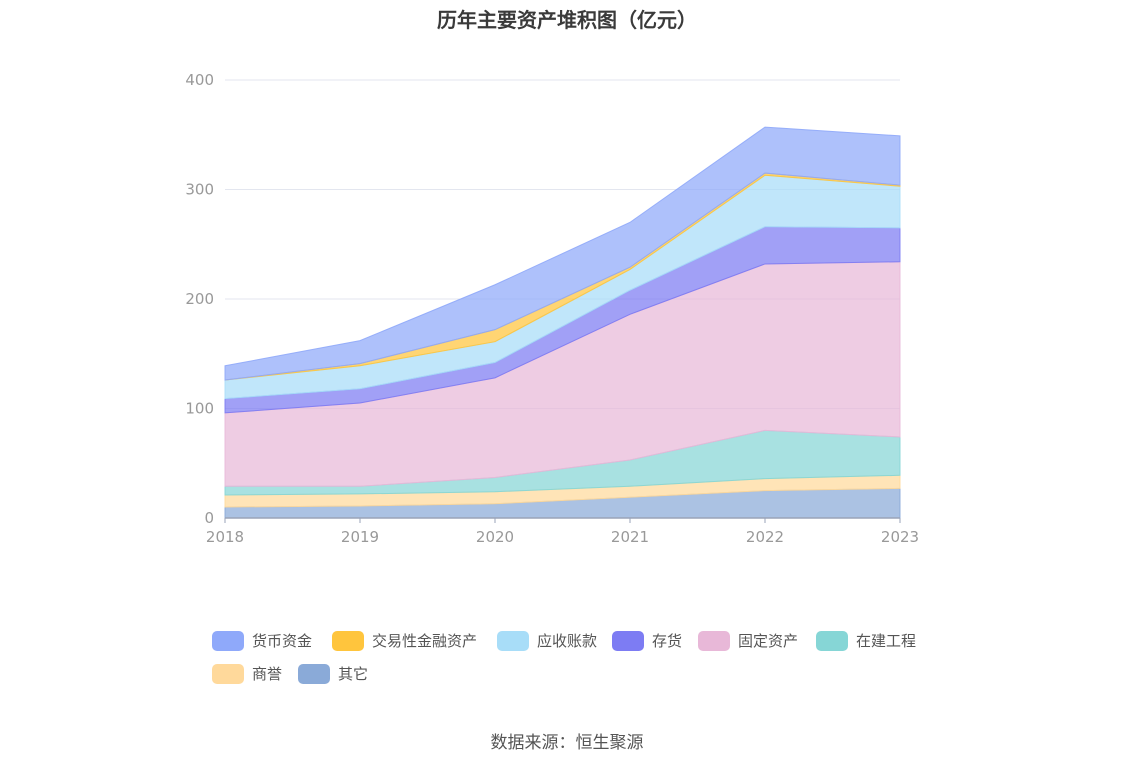 The width and height of the screenshot is (1134, 766). What do you see at coordinates (199, 299) in the screenshot?
I see `y-tick-label: 200` at bounding box center [199, 299].